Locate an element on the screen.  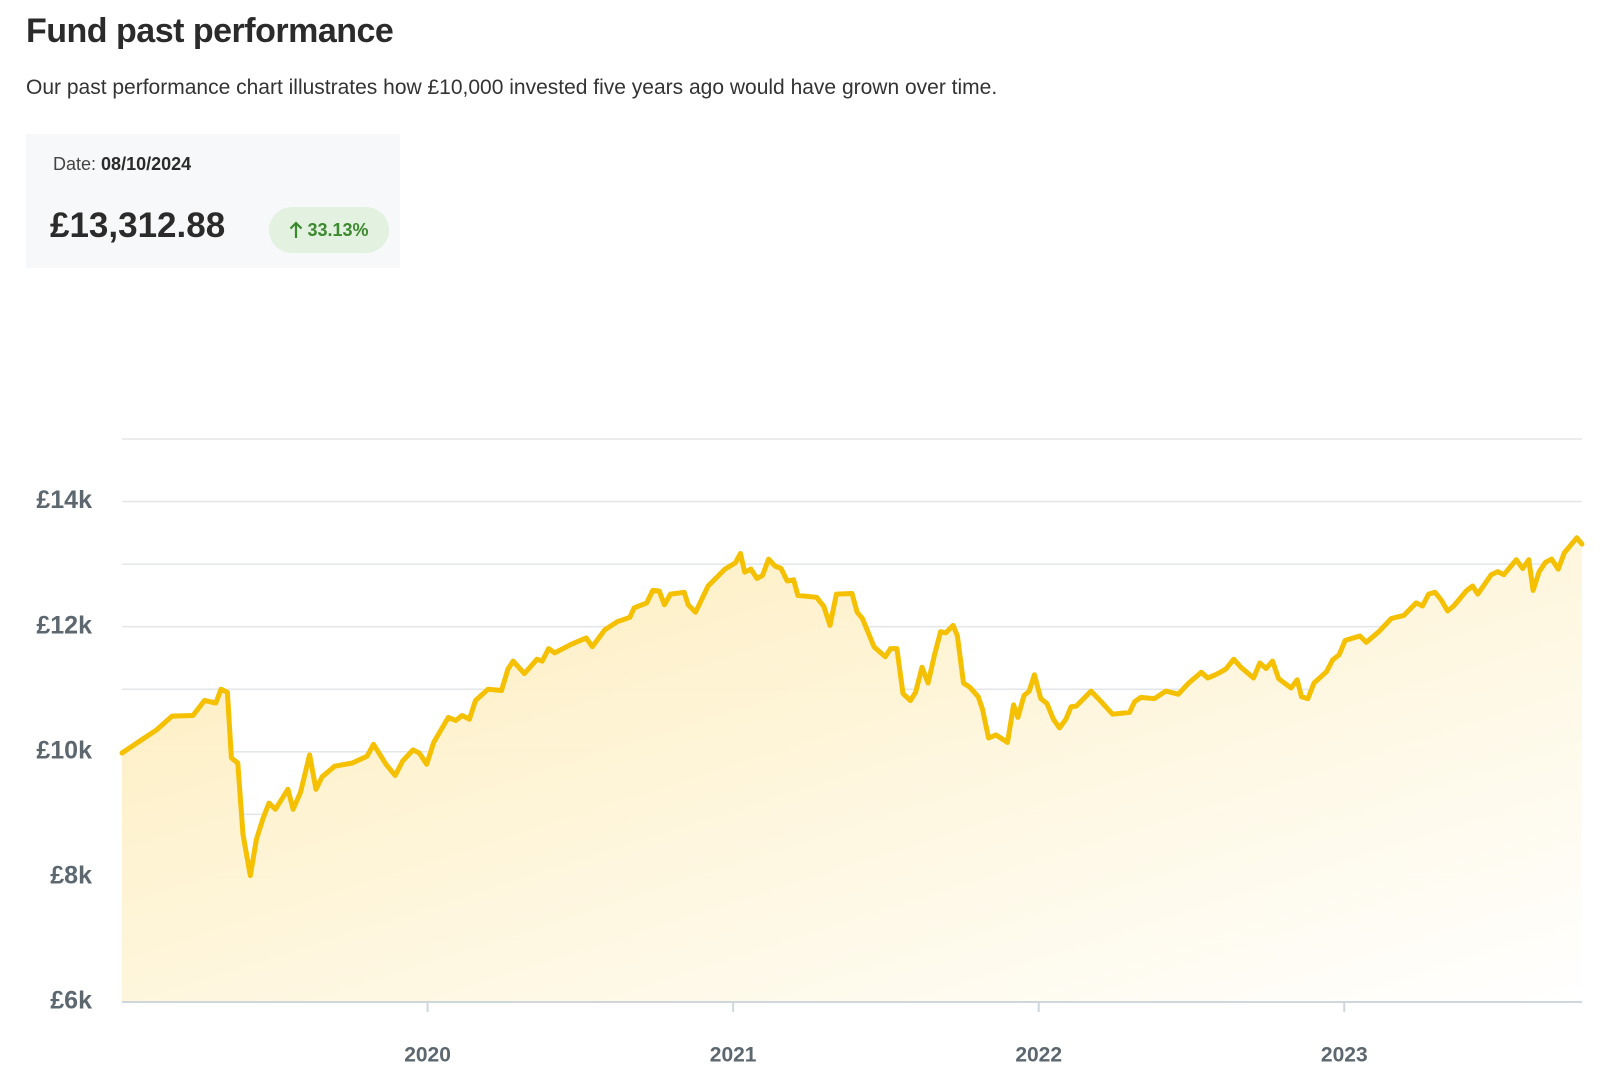
y-tick-label: £10k is located at coordinates (64, 750).